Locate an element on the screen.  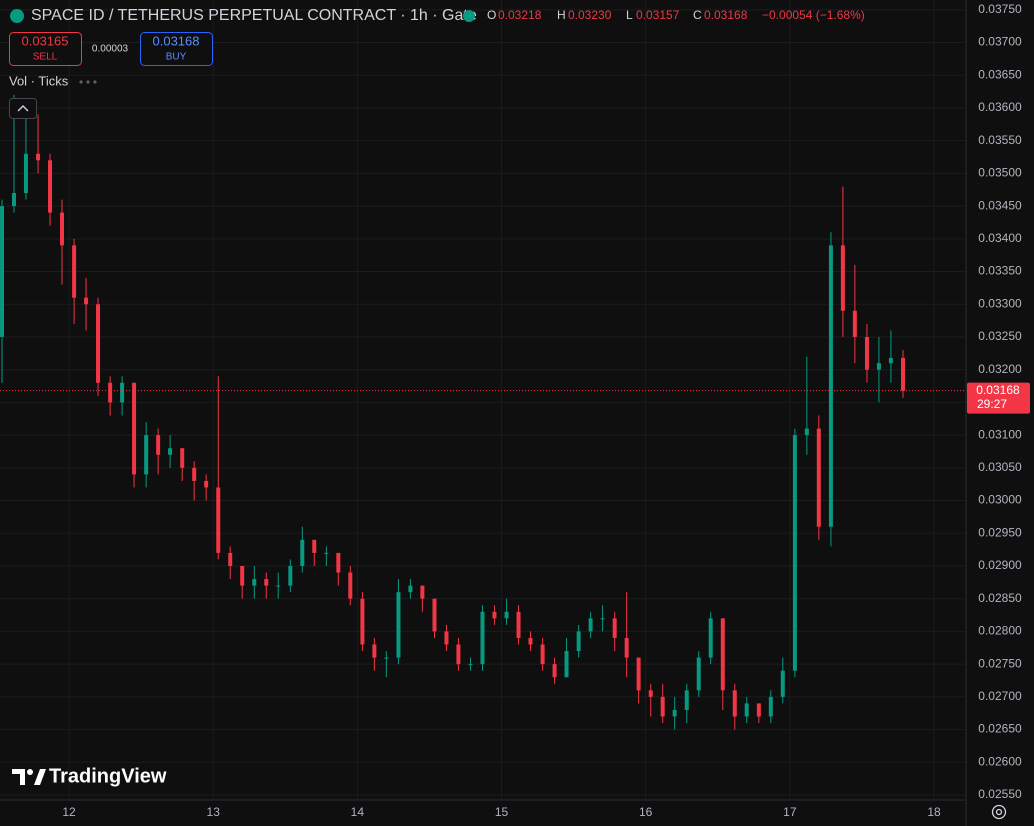
buy-button is located at coordinates (176, 49).